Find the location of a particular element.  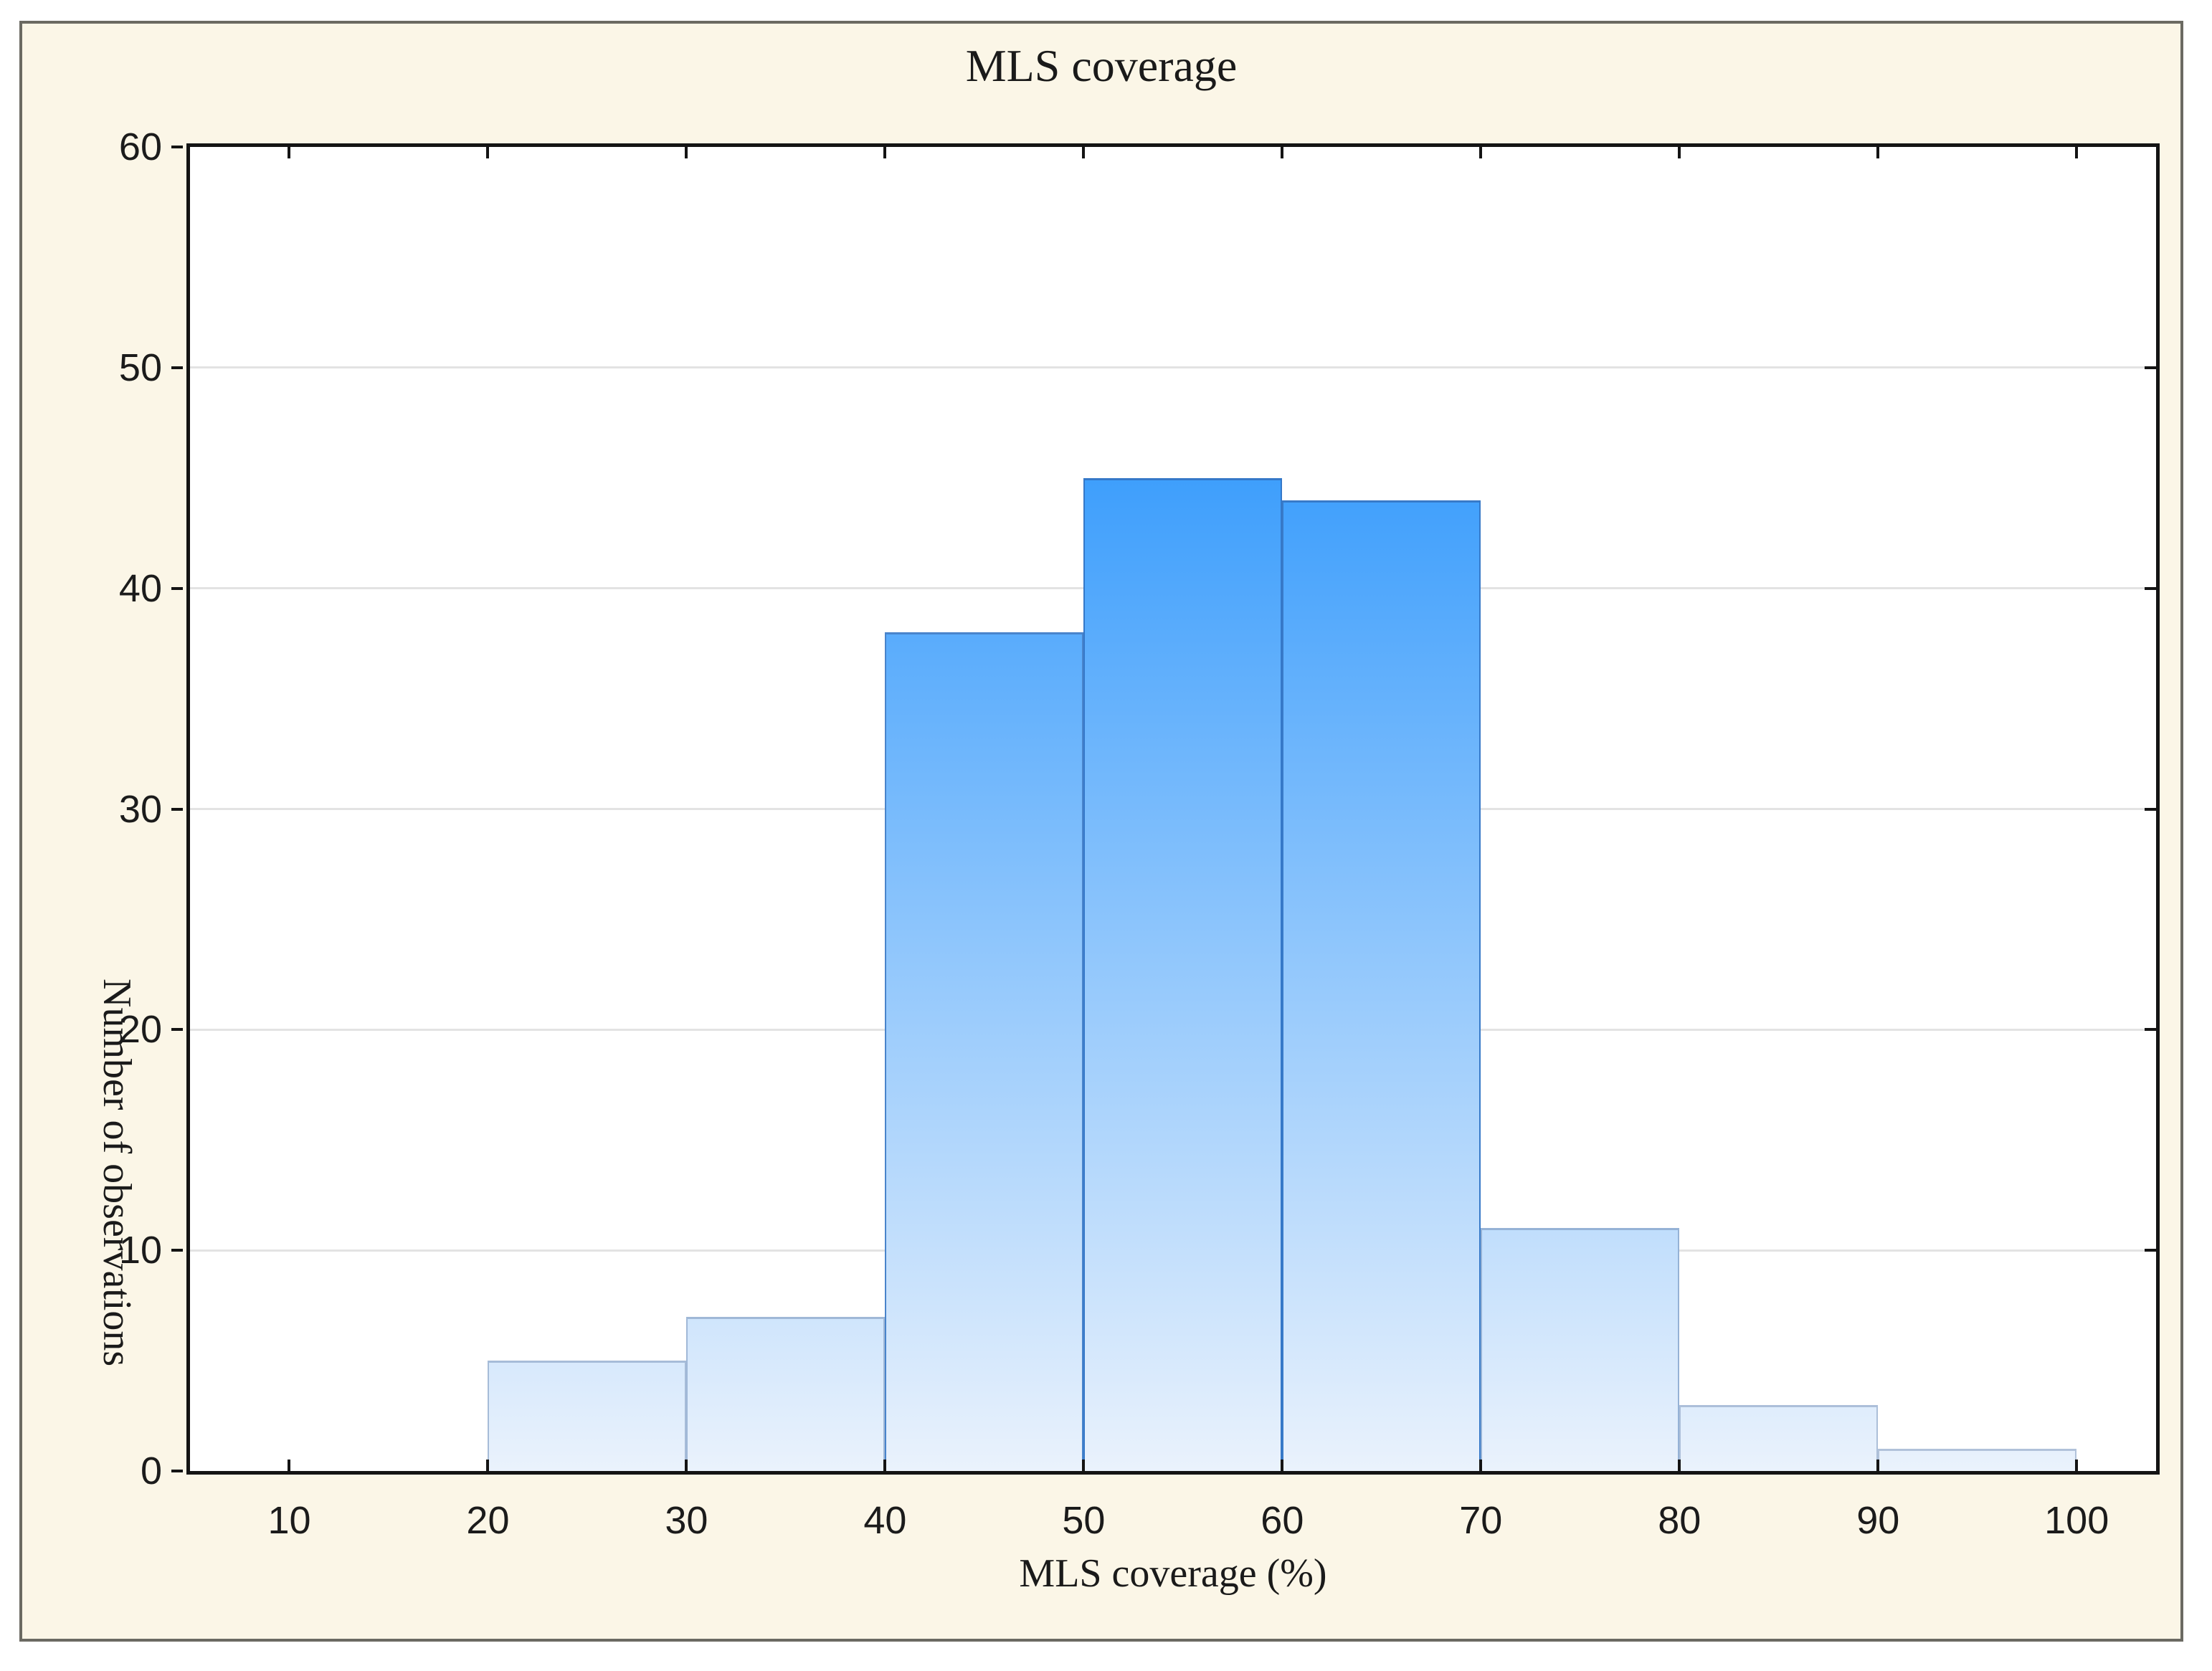

x-tick-label-20: 20 is located at coordinates (488, 1520).